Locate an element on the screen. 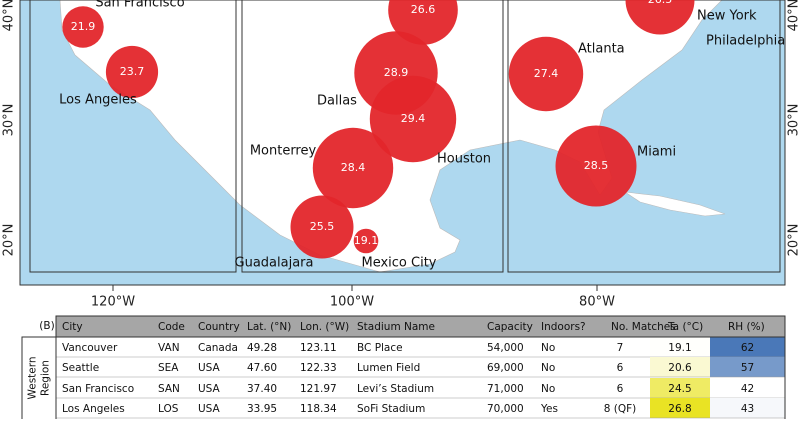 Image resolution: width=800 pixels, height=423 pixels. table-cell: 62 is located at coordinates (747, 348).